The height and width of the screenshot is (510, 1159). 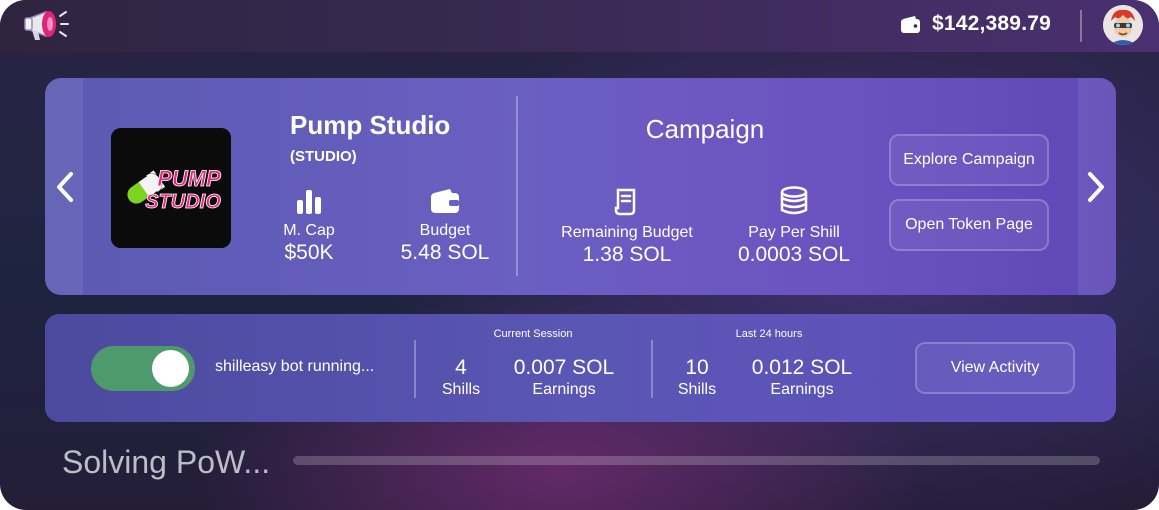 What do you see at coordinates (794, 232) in the screenshot?
I see `pay-per-shill-label: Pay Per Shill` at bounding box center [794, 232].